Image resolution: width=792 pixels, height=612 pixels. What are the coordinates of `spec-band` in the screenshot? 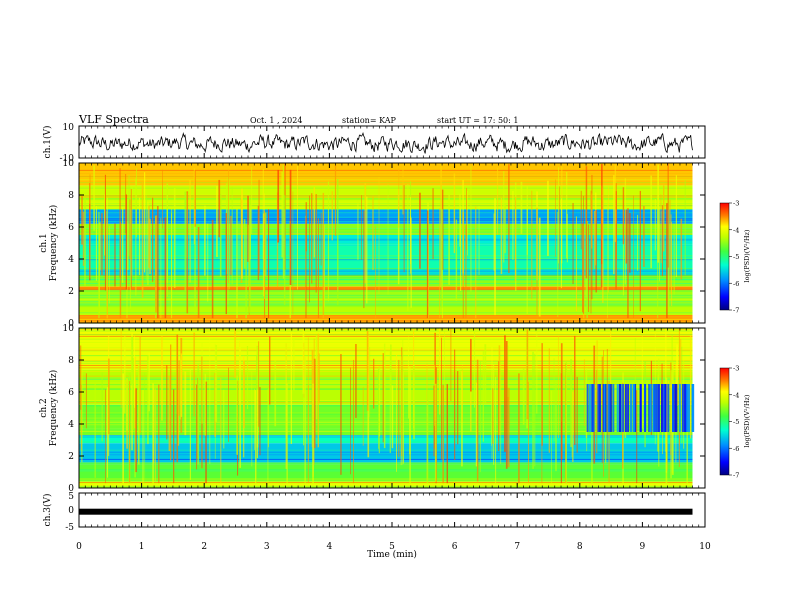 It's located at (386, 281).